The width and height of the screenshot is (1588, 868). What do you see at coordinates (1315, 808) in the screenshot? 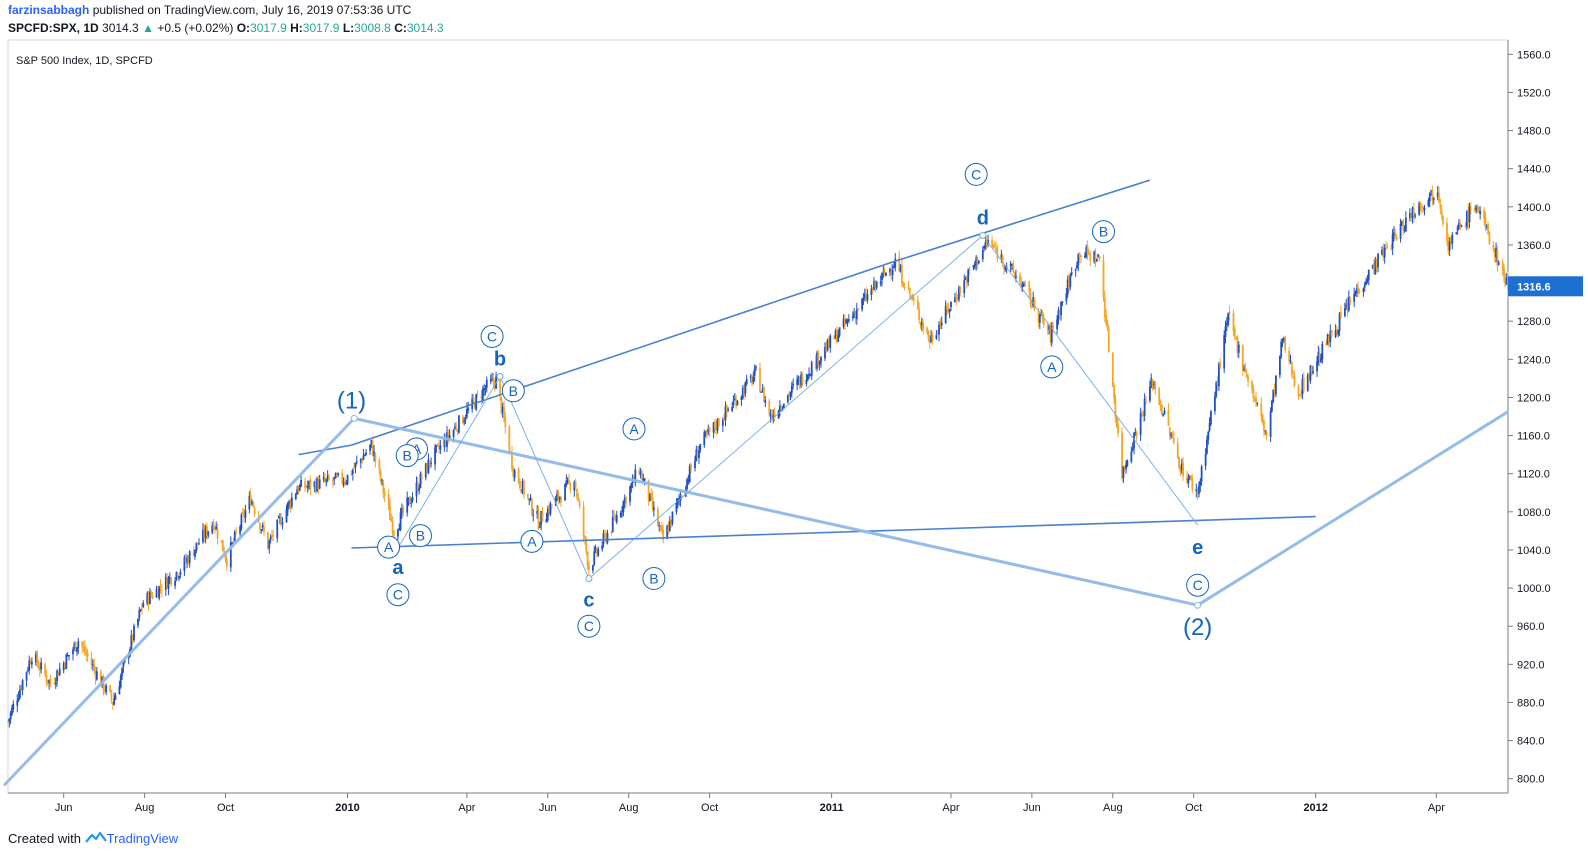
I see `x-tick-label: 2012` at bounding box center [1315, 808].